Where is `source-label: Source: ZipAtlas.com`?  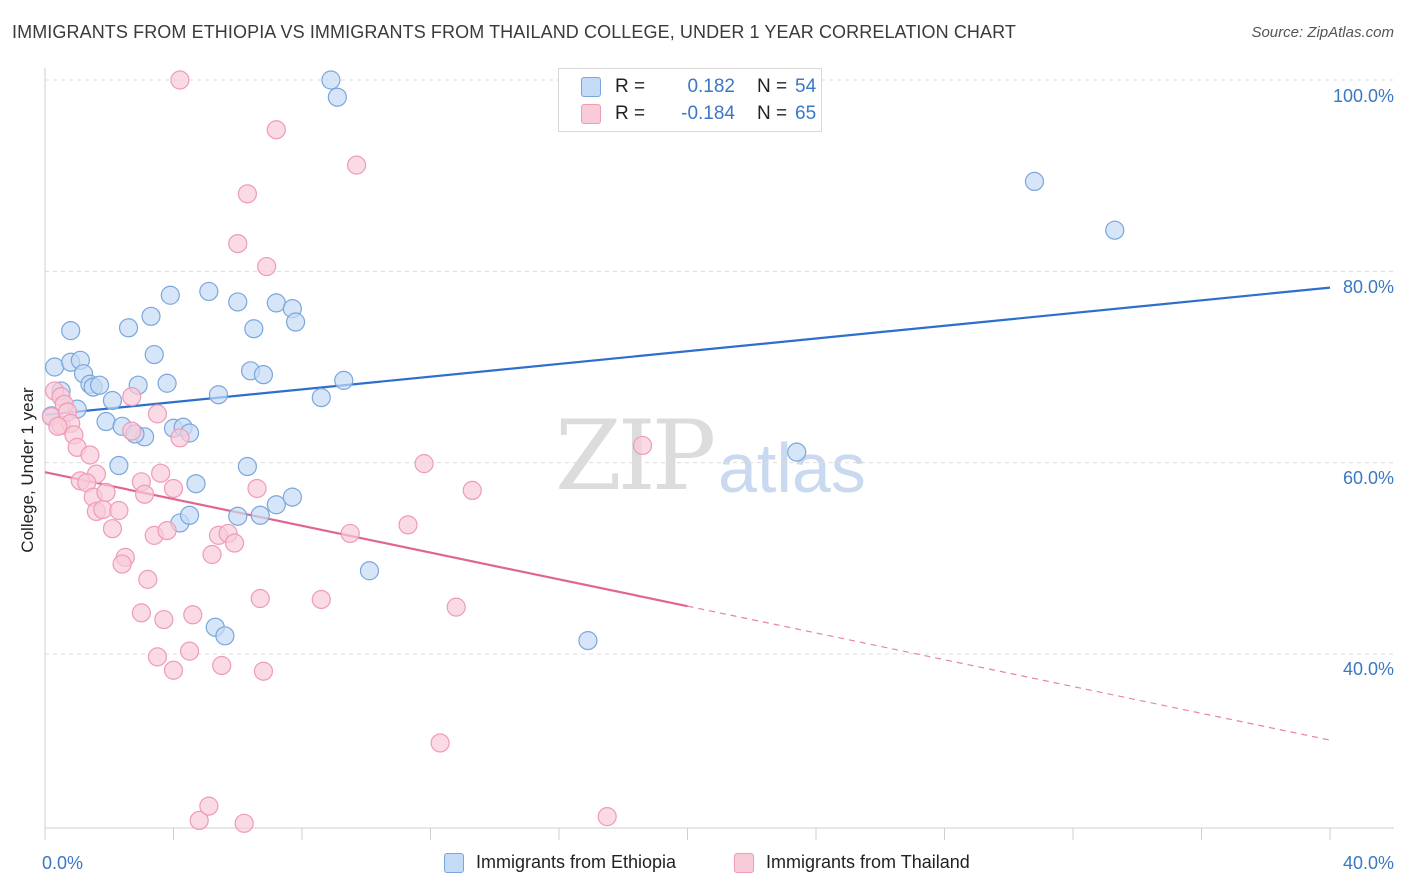
source-label: Source: ZipAtlas.com is located at coordinates (1322, 32).